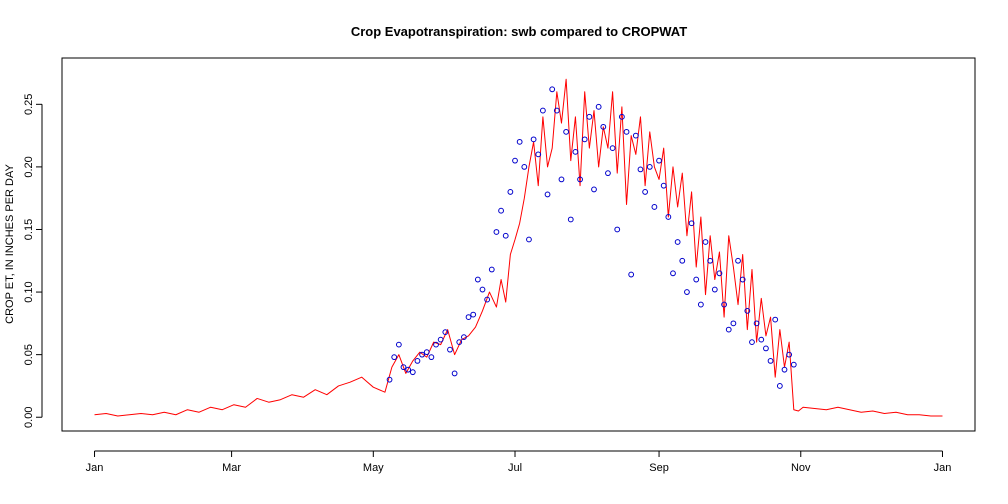  I want to click on y-tick-label: 0.05, so click(29, 354).